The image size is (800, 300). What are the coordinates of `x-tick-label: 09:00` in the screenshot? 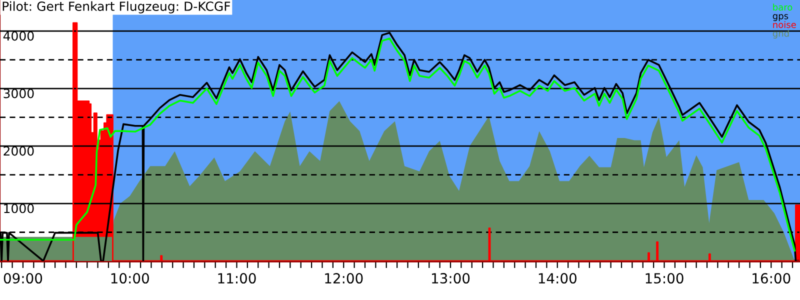 It's located at (23, 278).